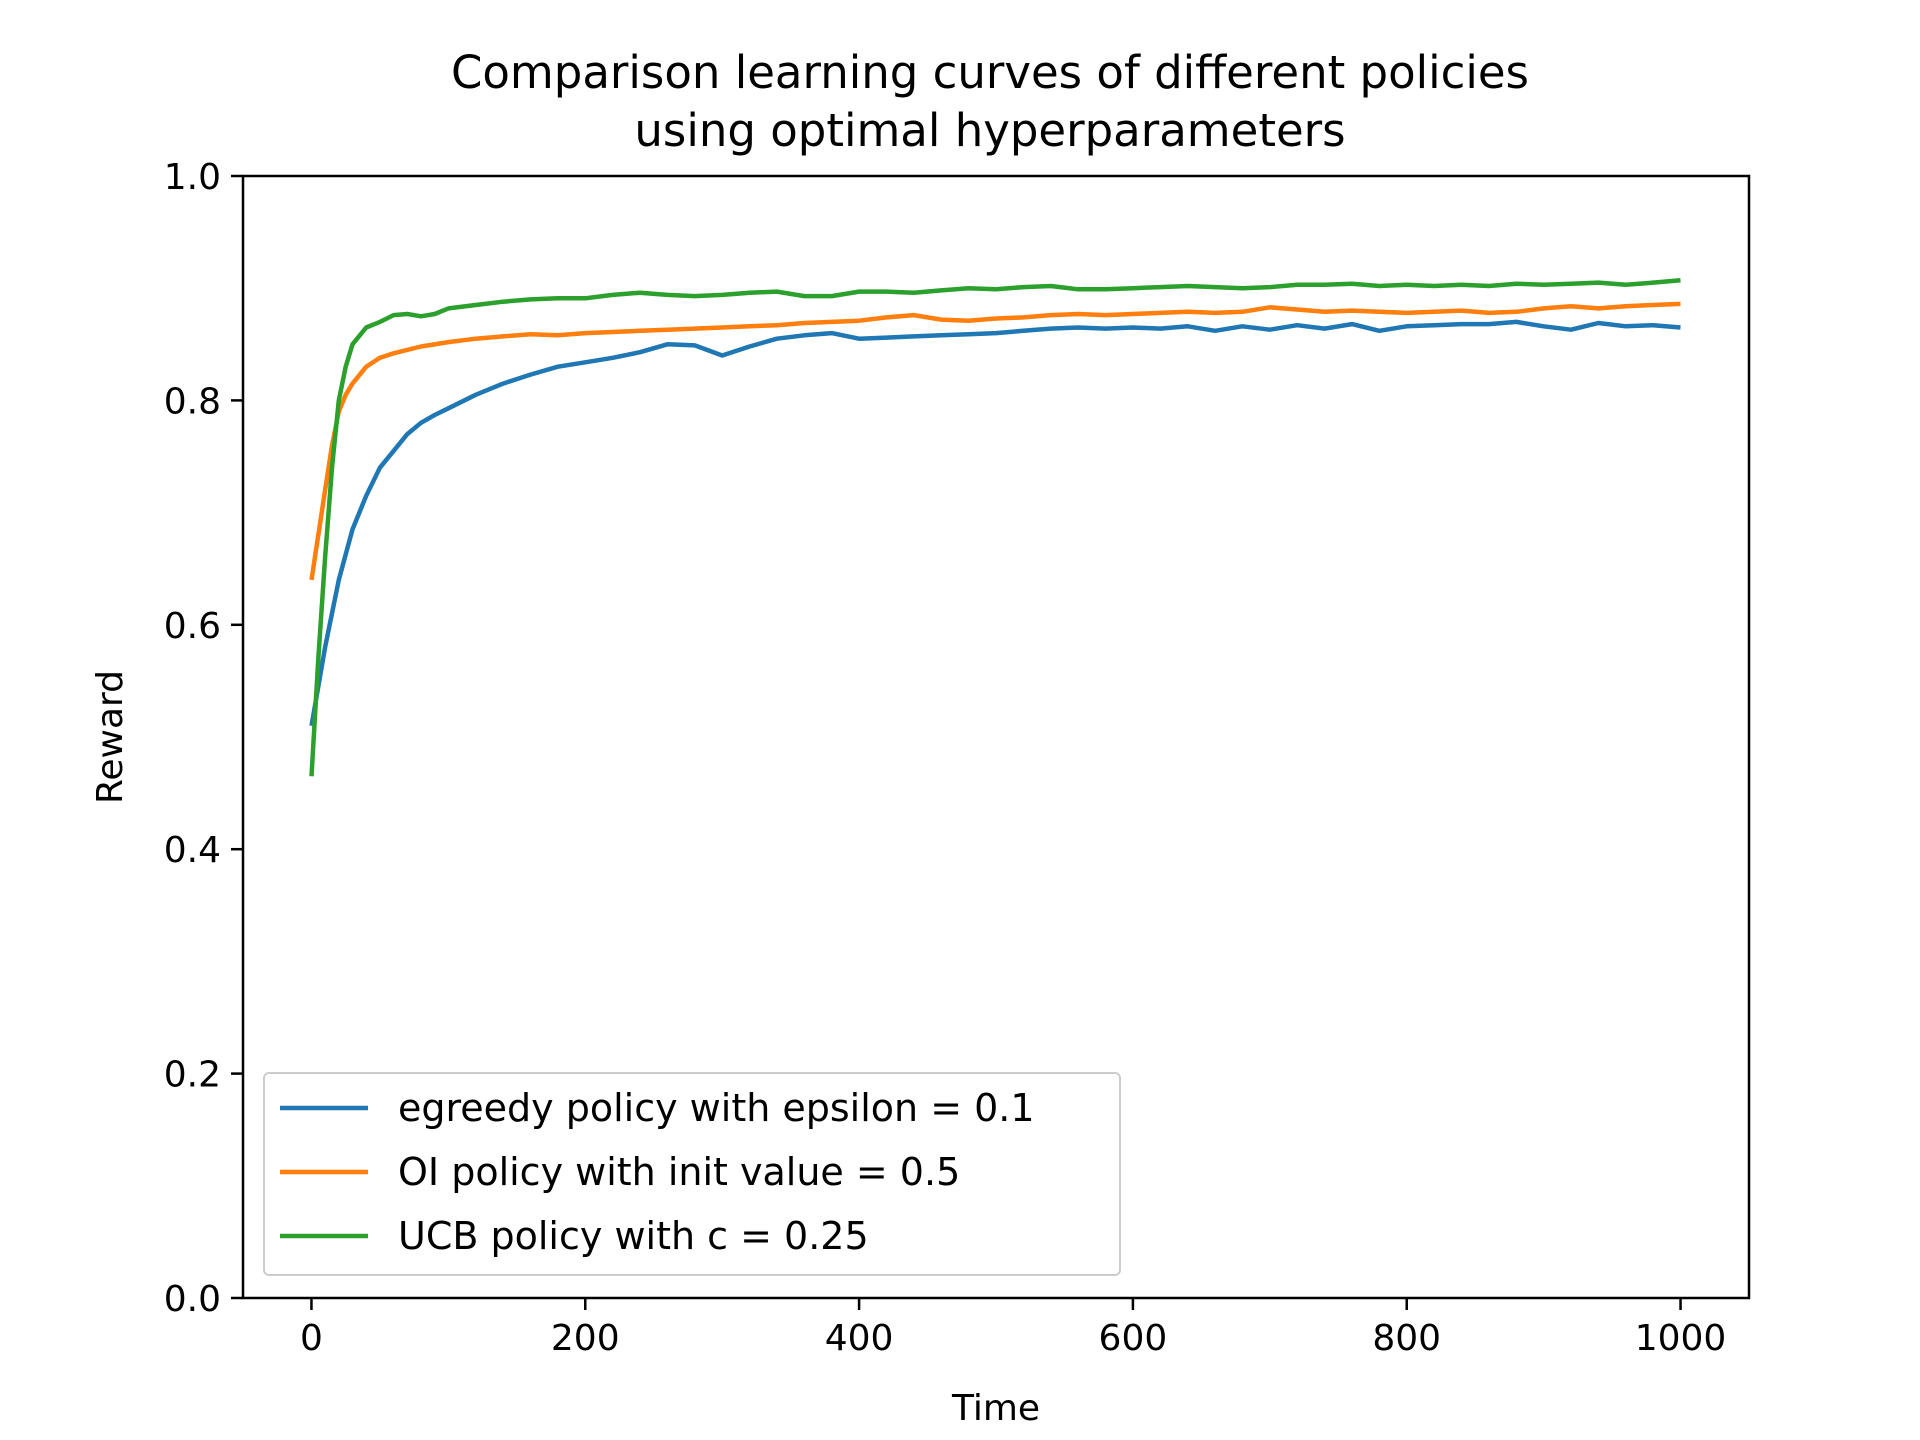  What do you see at coordinates (1133, 1338) in the screenshot?
I see `x-tick-label: 600` at bounding box center [1133, 1338].